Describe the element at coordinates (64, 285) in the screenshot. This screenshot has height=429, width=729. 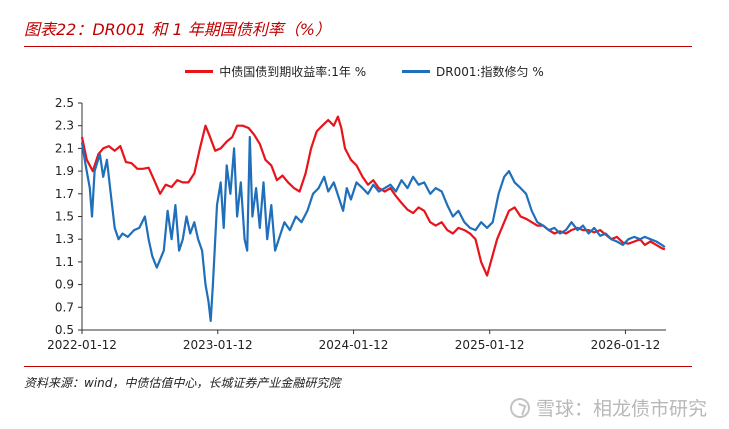
I see `y-tick-label: 0.9` at that location.